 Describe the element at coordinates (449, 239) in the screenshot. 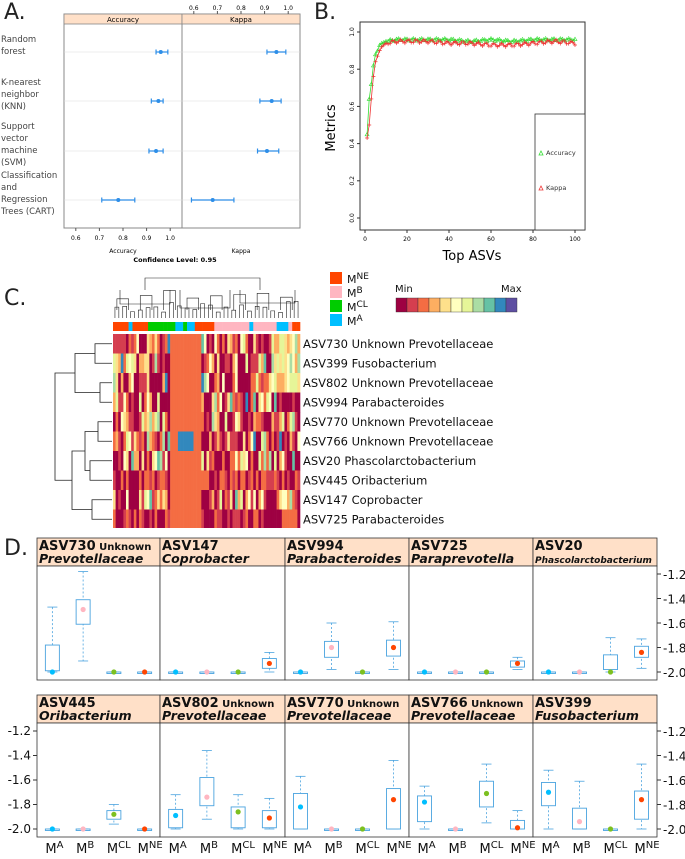

I see `x-tick-label: 40` at that location.